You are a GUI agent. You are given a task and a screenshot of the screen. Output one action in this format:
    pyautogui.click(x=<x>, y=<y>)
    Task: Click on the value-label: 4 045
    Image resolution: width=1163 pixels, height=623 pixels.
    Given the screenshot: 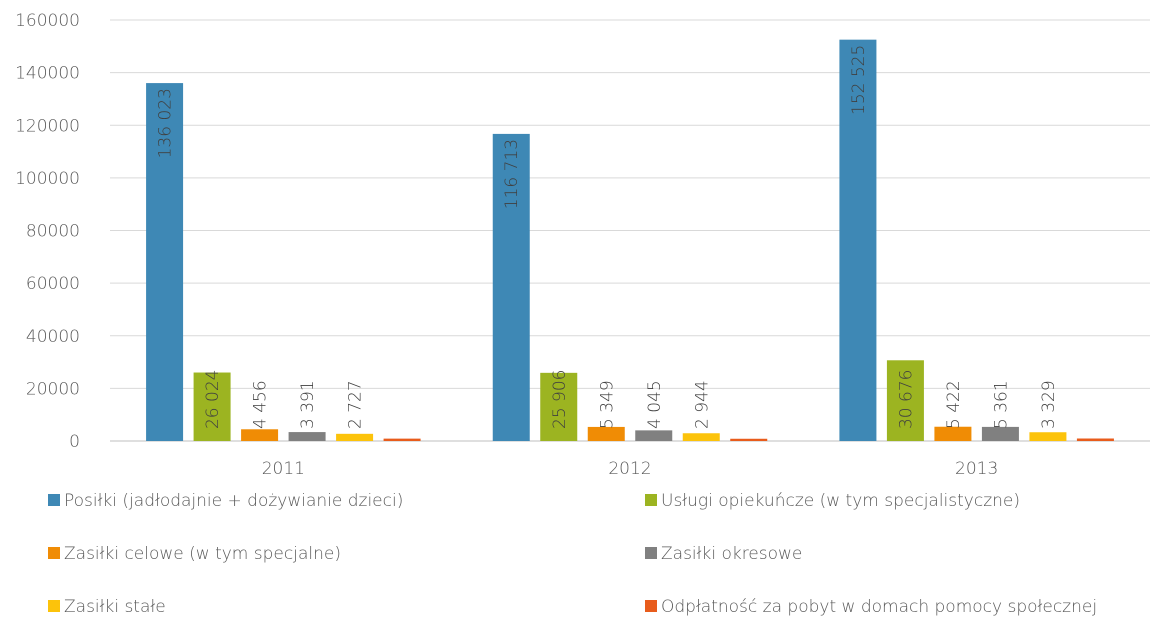 What is the action you would take?
    pyautogui.click(x=655, y=404)
    